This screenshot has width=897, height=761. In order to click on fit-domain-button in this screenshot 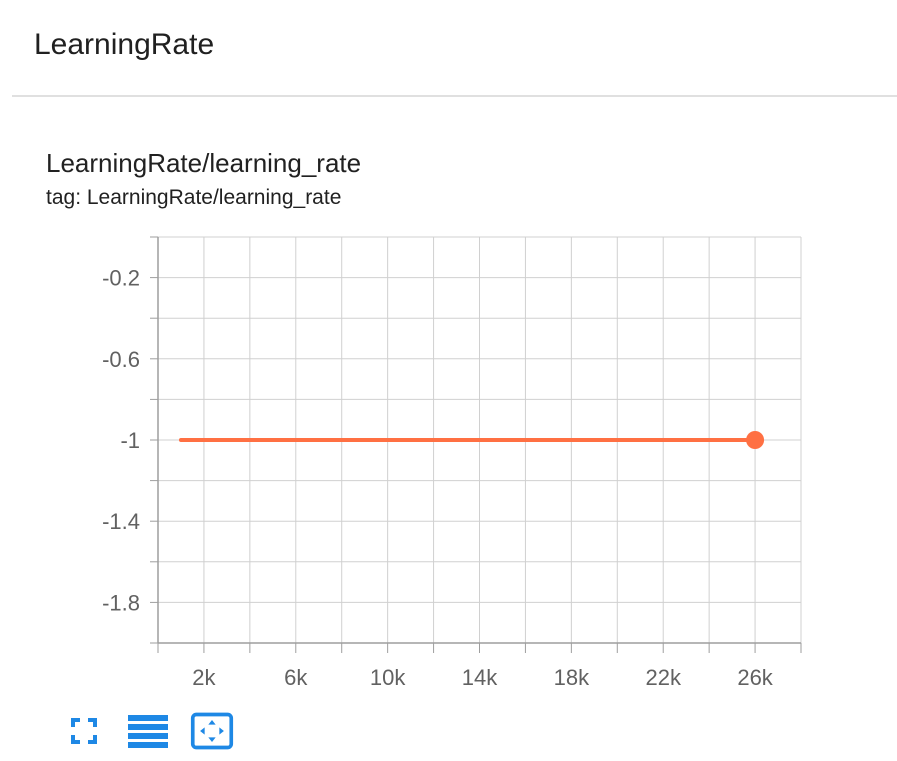, I will do `click(212, 731)`.